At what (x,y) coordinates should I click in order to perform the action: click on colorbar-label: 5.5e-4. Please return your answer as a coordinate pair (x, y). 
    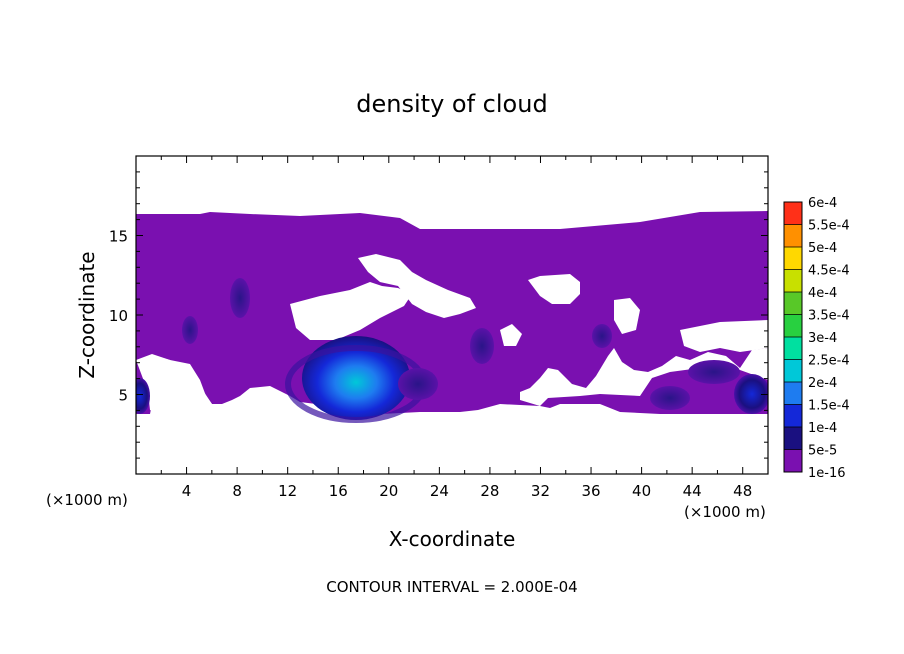
    Looking at the image, I should click on (829, 226).